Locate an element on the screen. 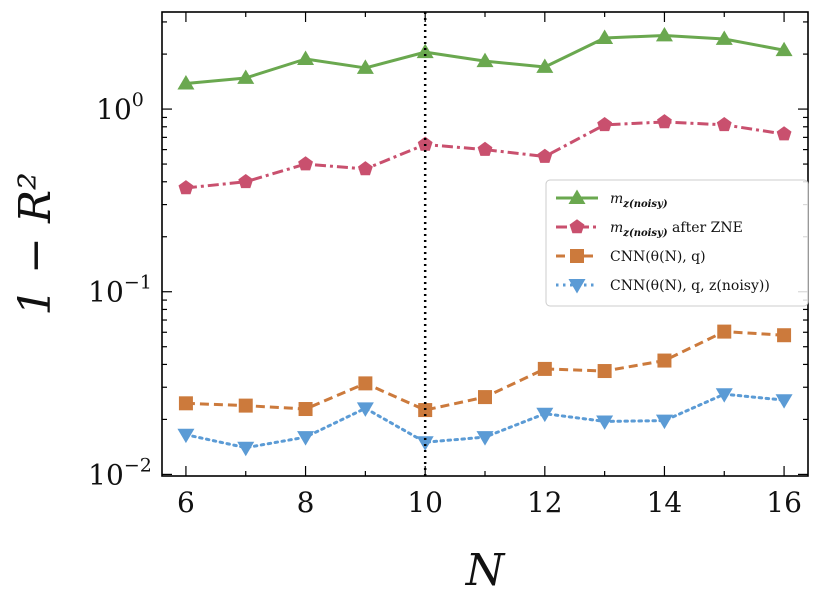  legend-entry-2: mz(noisy) after ZNE is located at coordinates (649, 229).